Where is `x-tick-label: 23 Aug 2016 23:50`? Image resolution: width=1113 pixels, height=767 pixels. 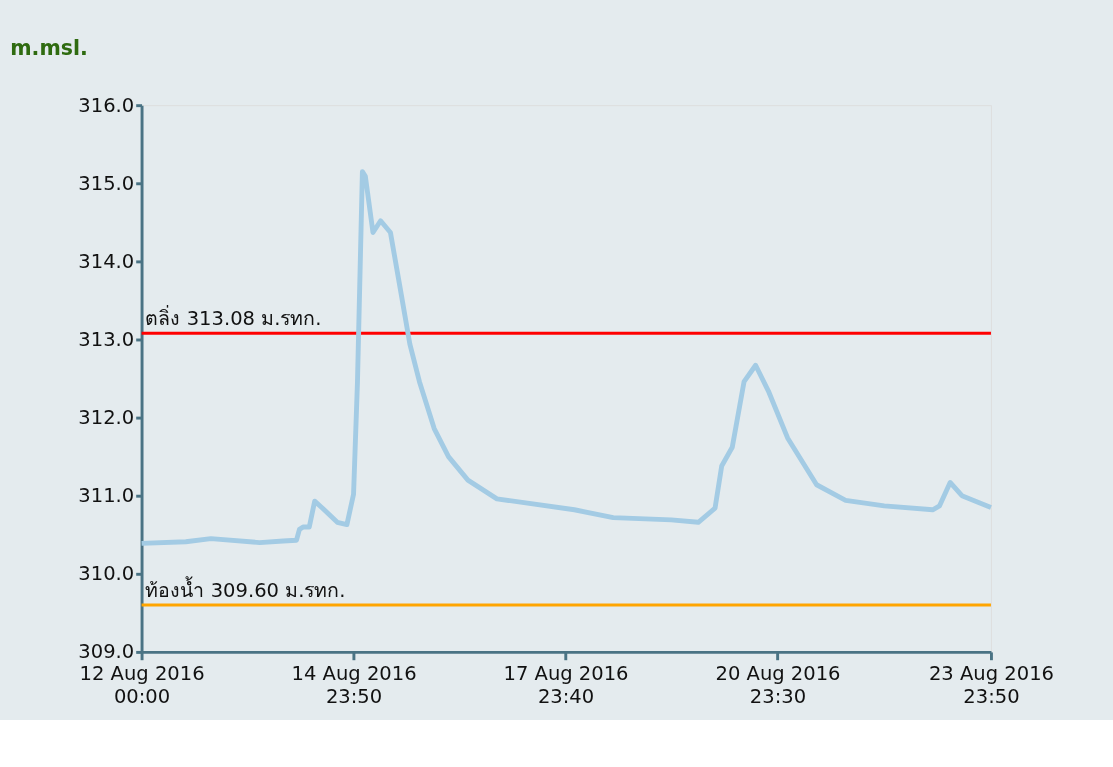 x-tick-label: 23 Aug 2016 23:50 is located at coordinates (991, 685).